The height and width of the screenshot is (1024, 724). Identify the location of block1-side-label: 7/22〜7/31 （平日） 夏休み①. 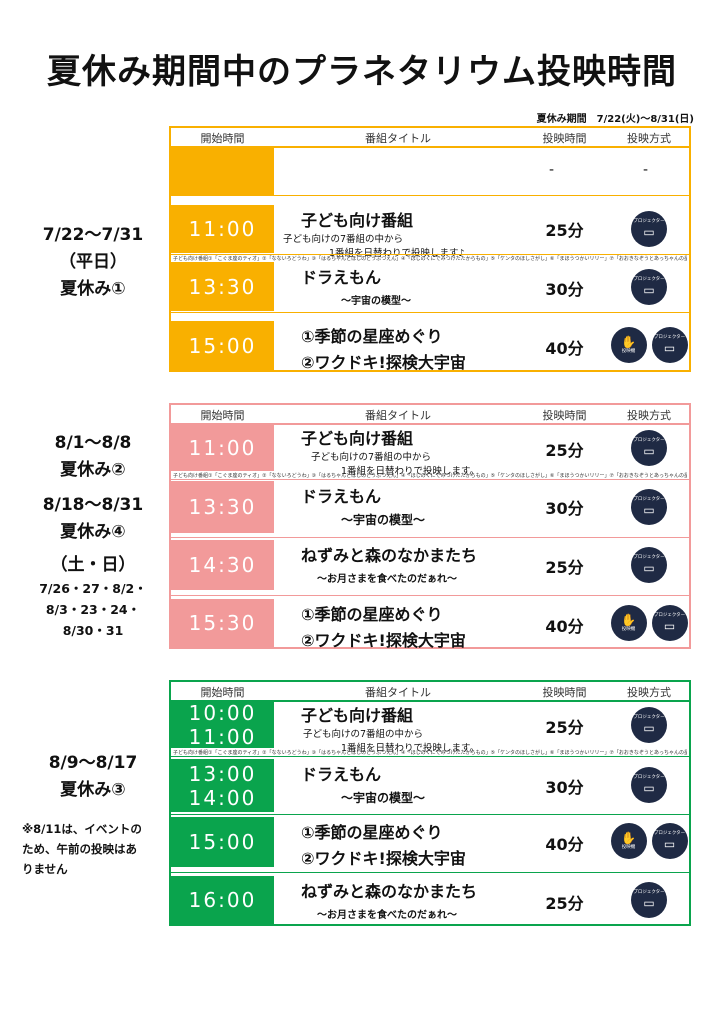
(93, 262).